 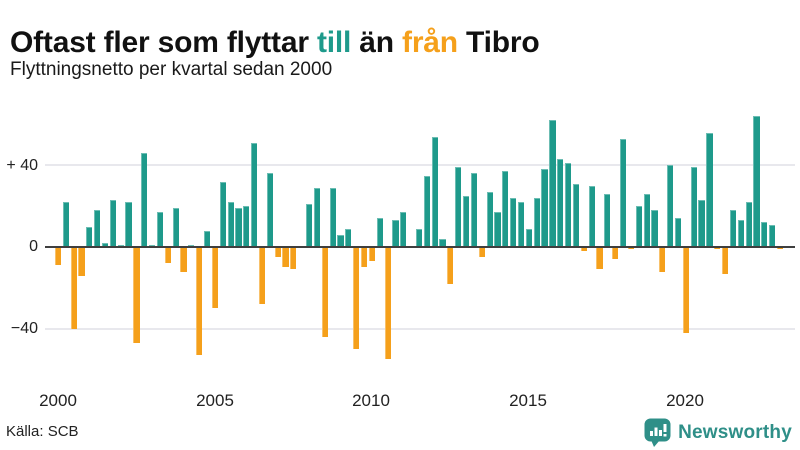 I want to click on bar-2010-q4, so click(x=395, y=233).